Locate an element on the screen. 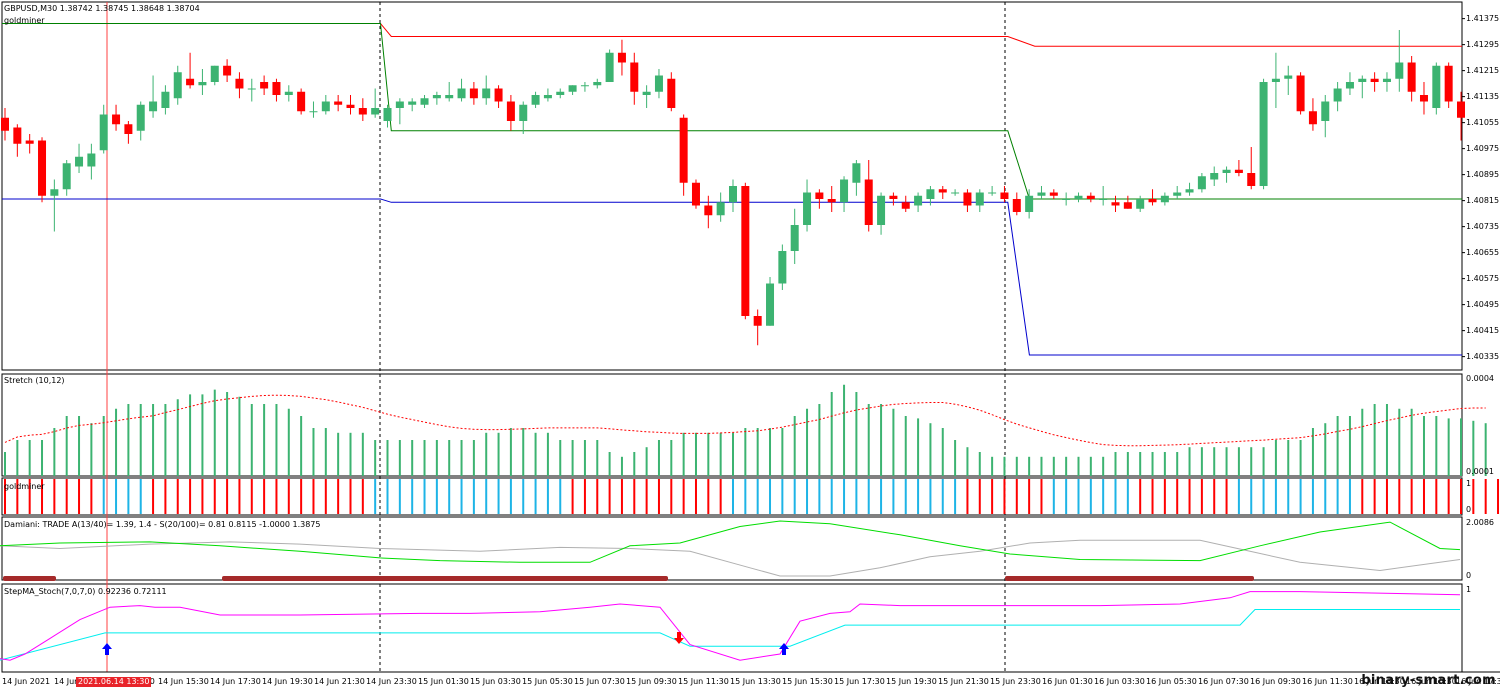 This screenshot has height=694, width=1500. damiani-gray-line is located at coordinates (730, 558).